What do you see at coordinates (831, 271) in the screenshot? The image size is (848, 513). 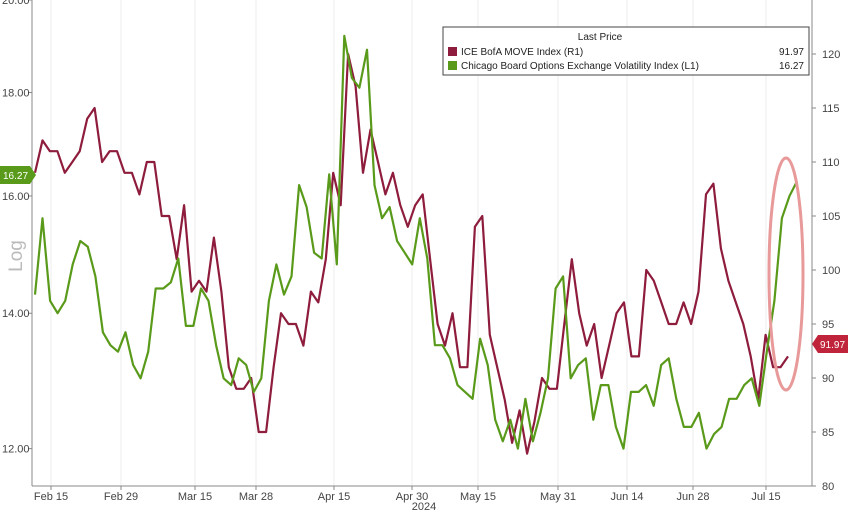 I see `right-tick-label: 100` at bounding box center [831, 271].